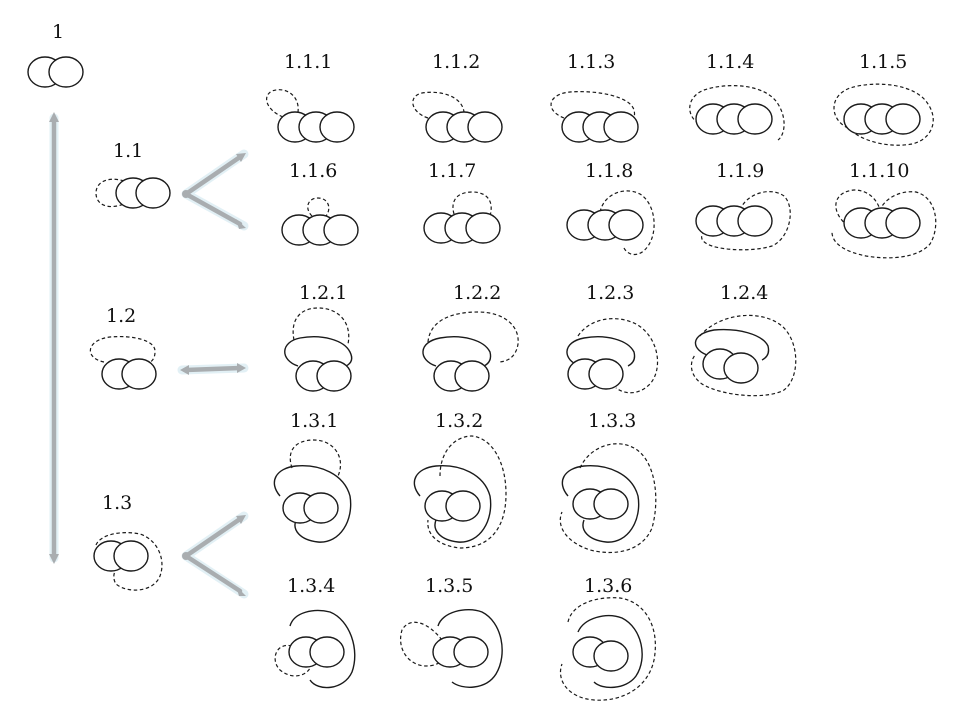 The height and width of the screenshot is (720, 960). Describe the element at coordinates (608, 586) in the screenshot. I see `label-1-3-6: 1.3.6` at that location.